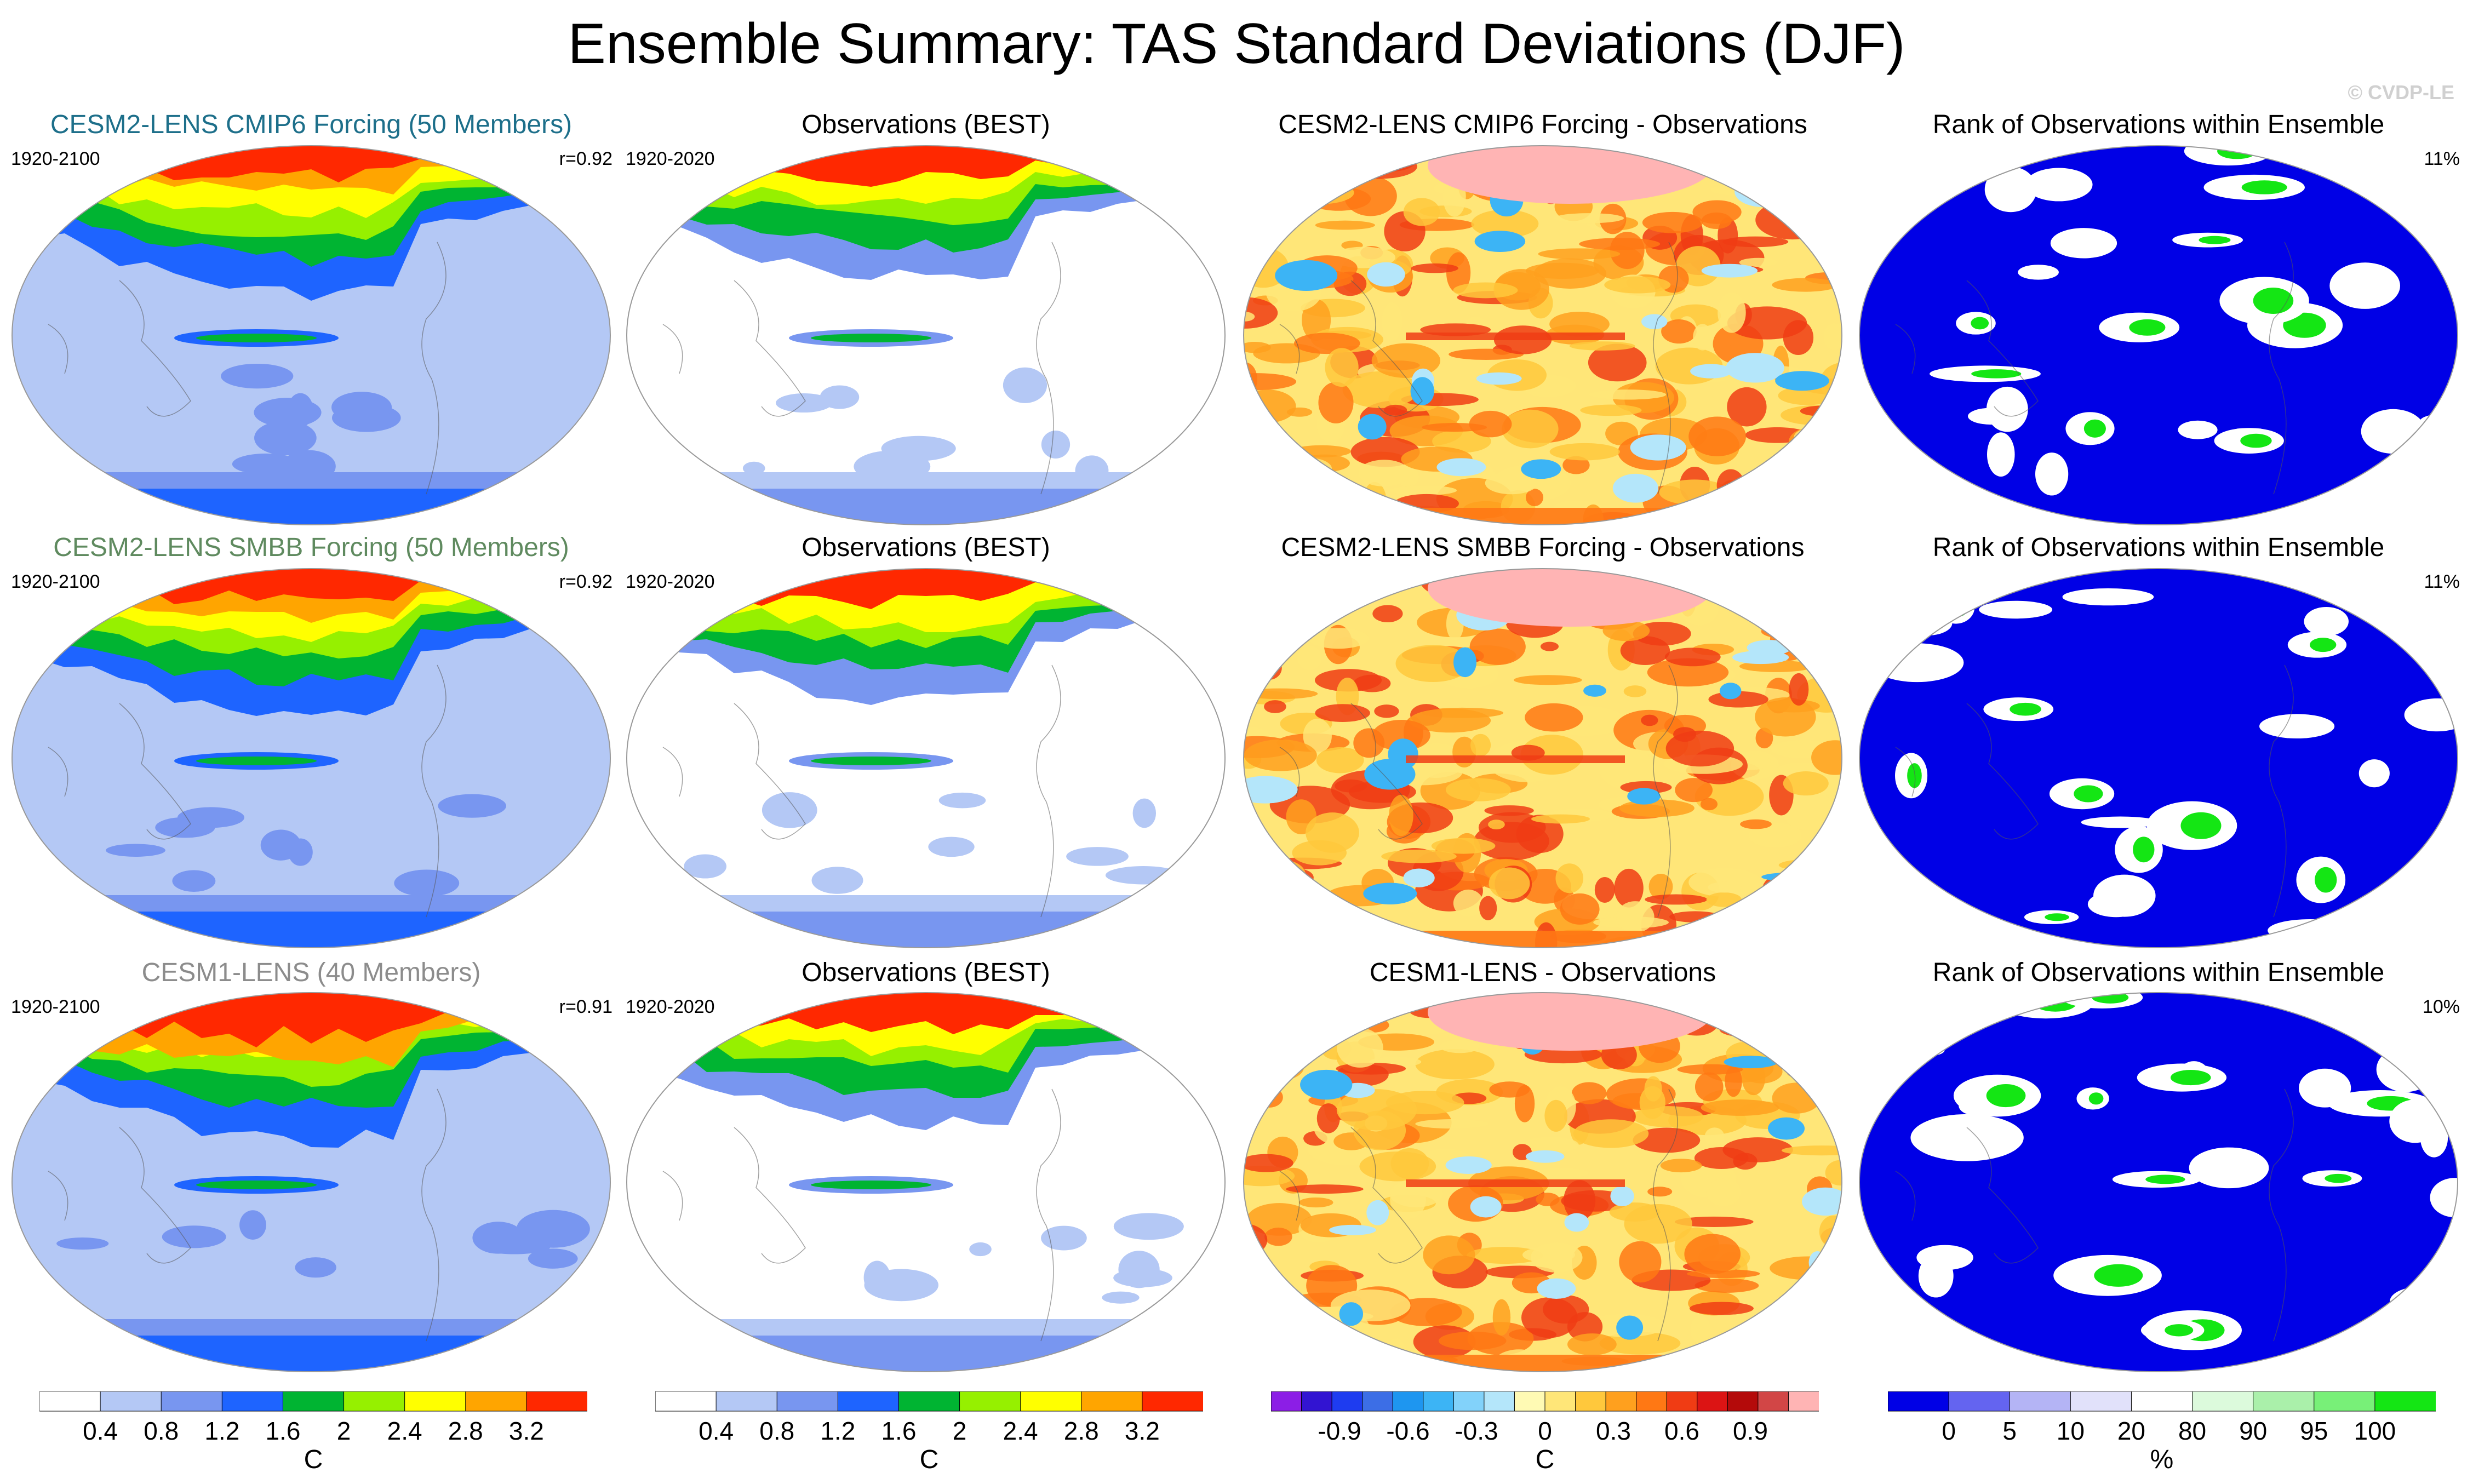 This screenshot has width=2473, height=1484. What do you see at coordinates (1613, 1431) in the screenshot?
I see `colorbar-tick-label: 0.3` at bounding box center [1613, 1431].